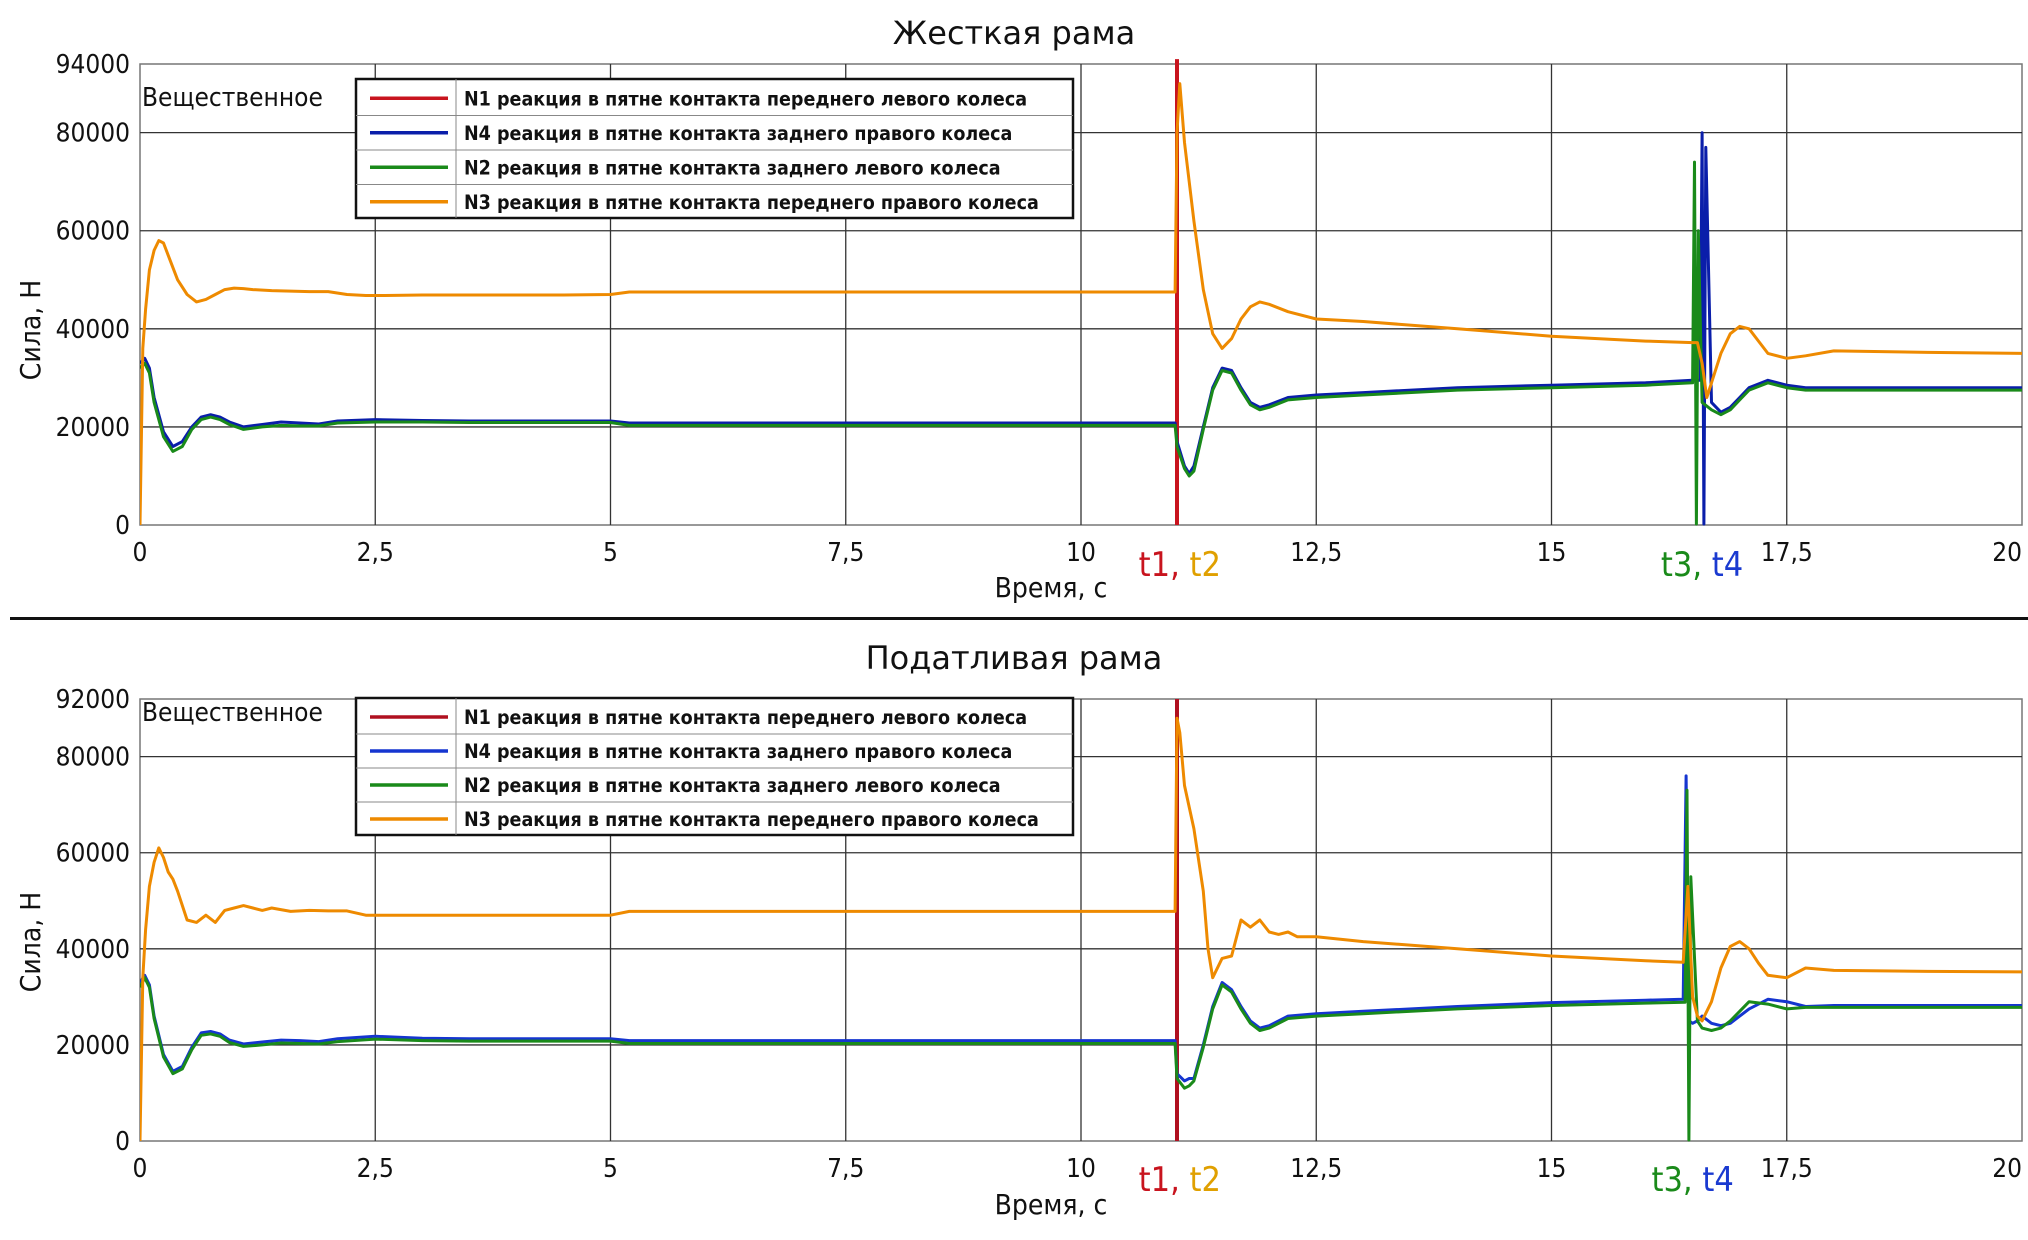  Describe the element at coordinates (93, 700) in the screenshot. I see `y-tick-label: 92000` at that location.